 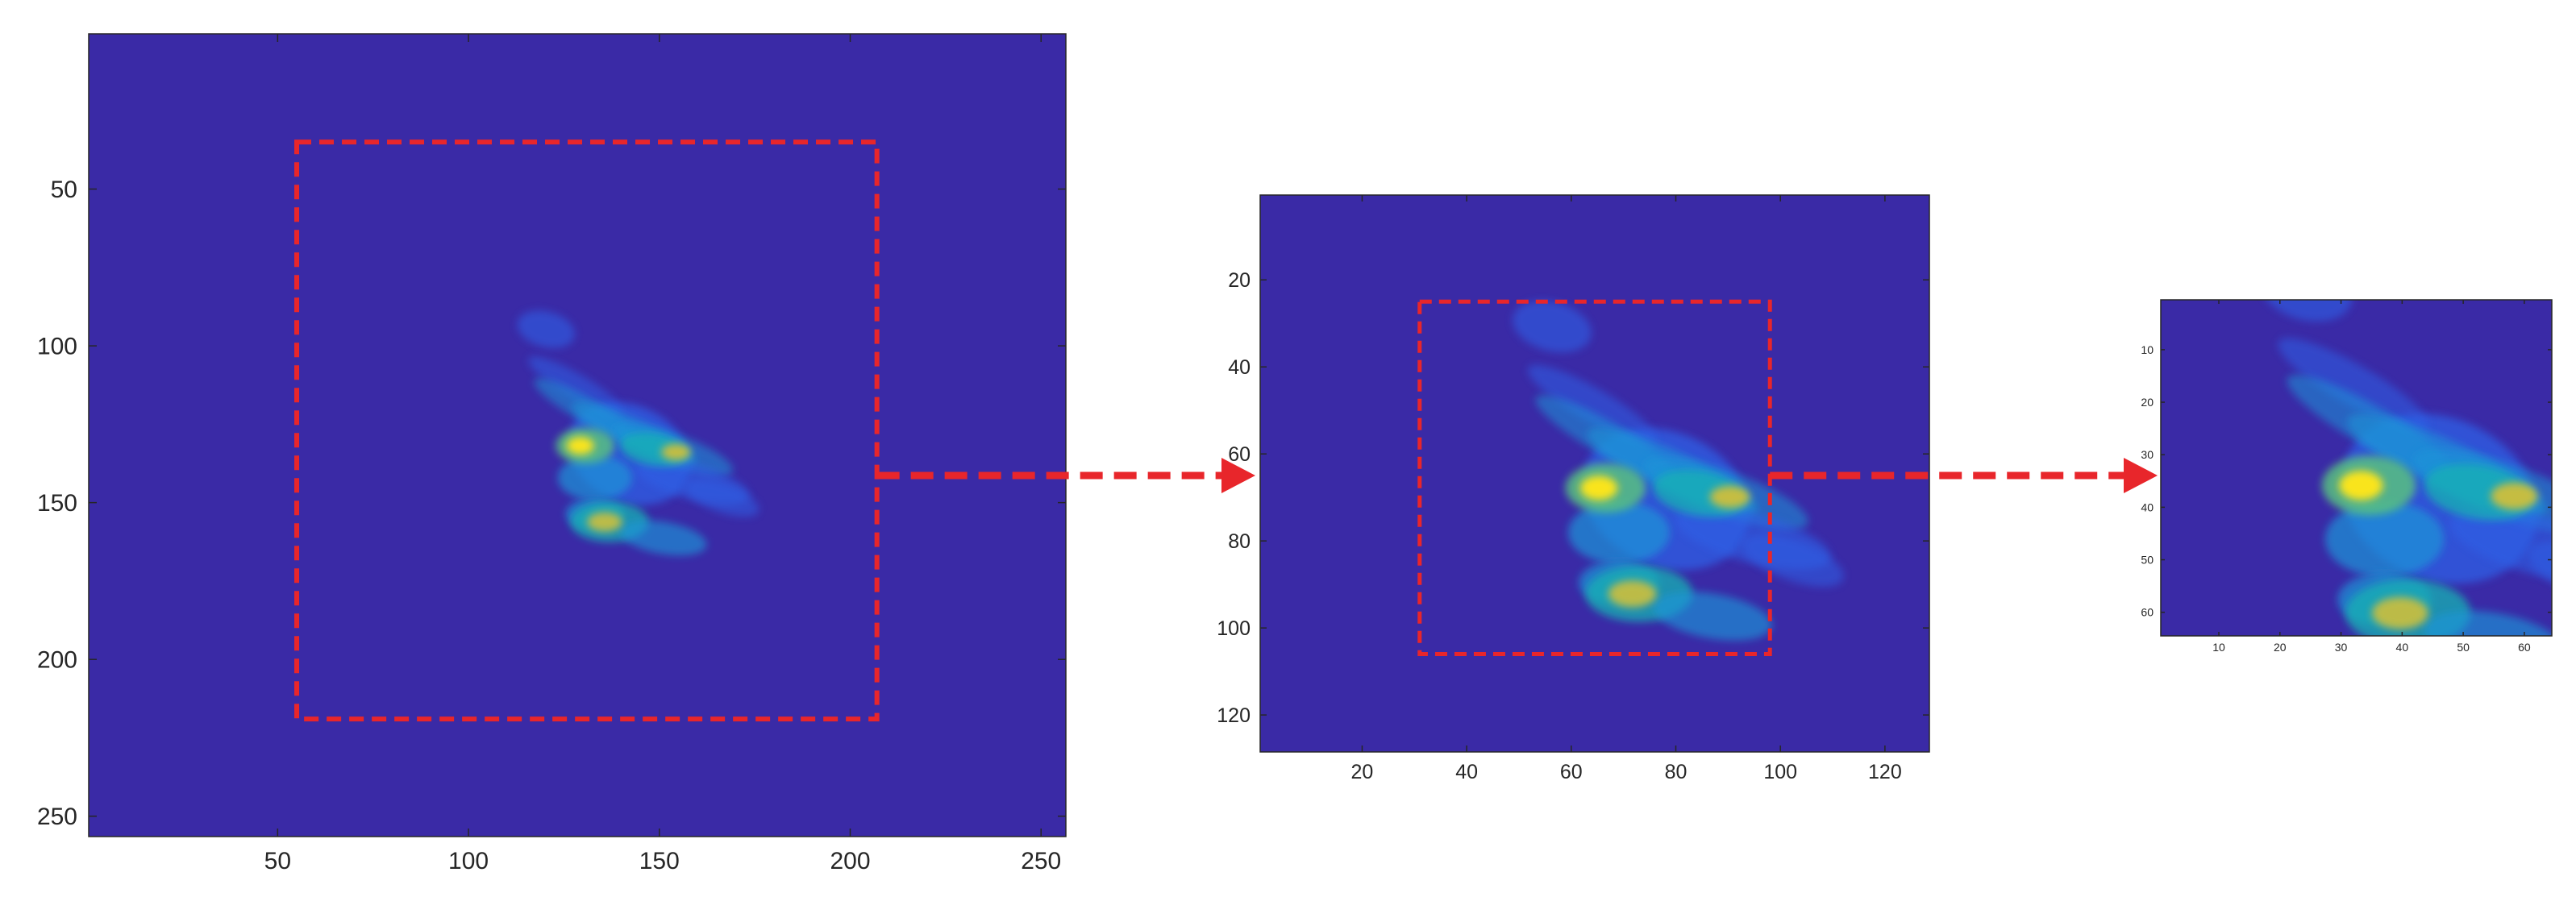 What do you see at coordinates (2341, 647) in the screenshot?
I see `x-tick-label: 30` at bounding box center [2341, 647].